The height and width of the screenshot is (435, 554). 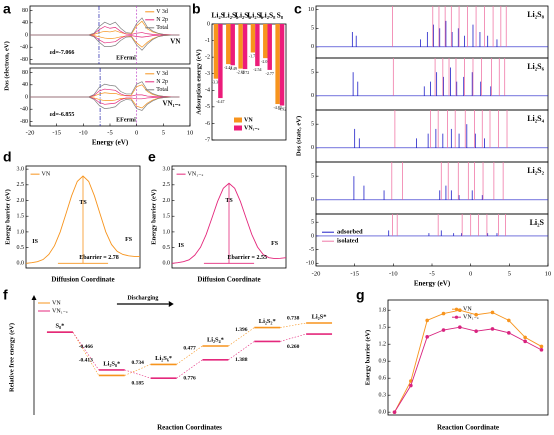 I want to click on annotation: IS, so click(x=181, y=246).